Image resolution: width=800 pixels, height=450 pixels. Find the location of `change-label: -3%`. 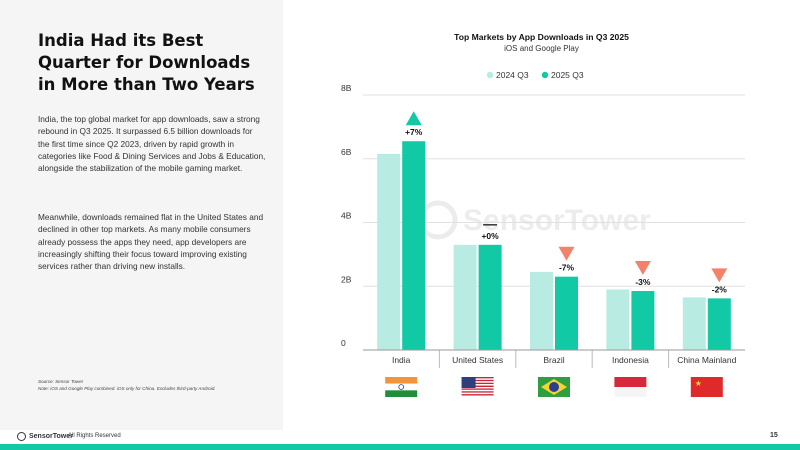

change-label: -3% is located at coordinates (643, 282).